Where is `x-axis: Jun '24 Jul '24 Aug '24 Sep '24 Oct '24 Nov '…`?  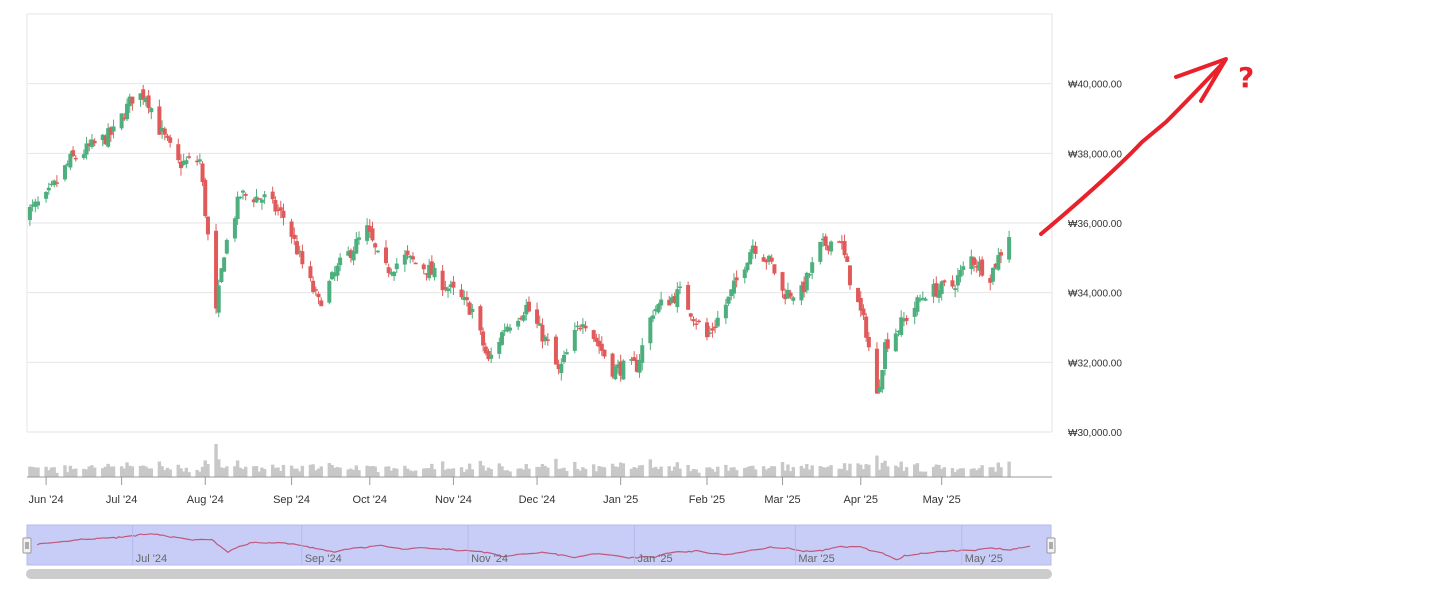
x-axis: Jun '24 Jul '24 Aug '24 Sep '24 Oct '24 Nov '… is located at coordinates (539, 491).